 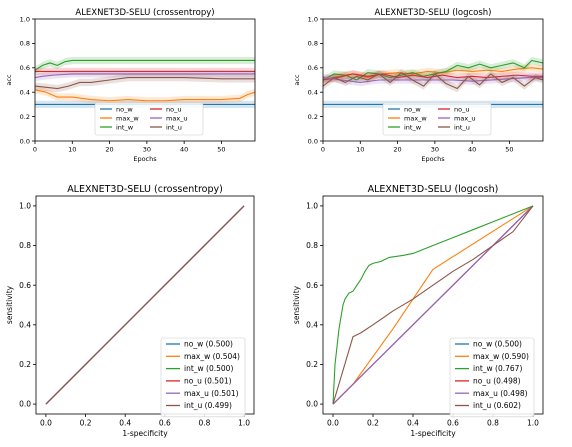 I want to click on legend-label-int_w: int_w (0.500), so click(x=208, y=368).